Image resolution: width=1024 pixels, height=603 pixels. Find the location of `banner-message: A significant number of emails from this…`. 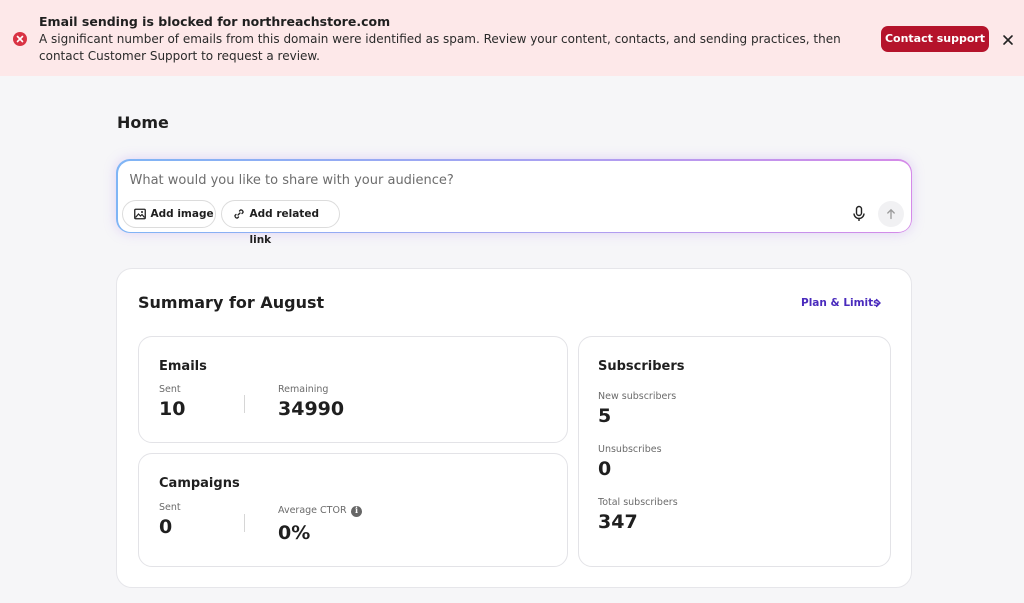

banner-message: A significant number of emails from this… is located at coordinates (440, 47).